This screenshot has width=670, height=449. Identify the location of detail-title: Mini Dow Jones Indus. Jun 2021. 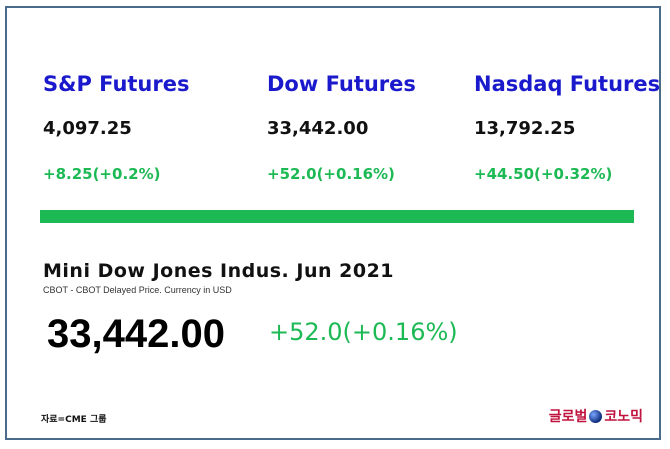
(219, 271).